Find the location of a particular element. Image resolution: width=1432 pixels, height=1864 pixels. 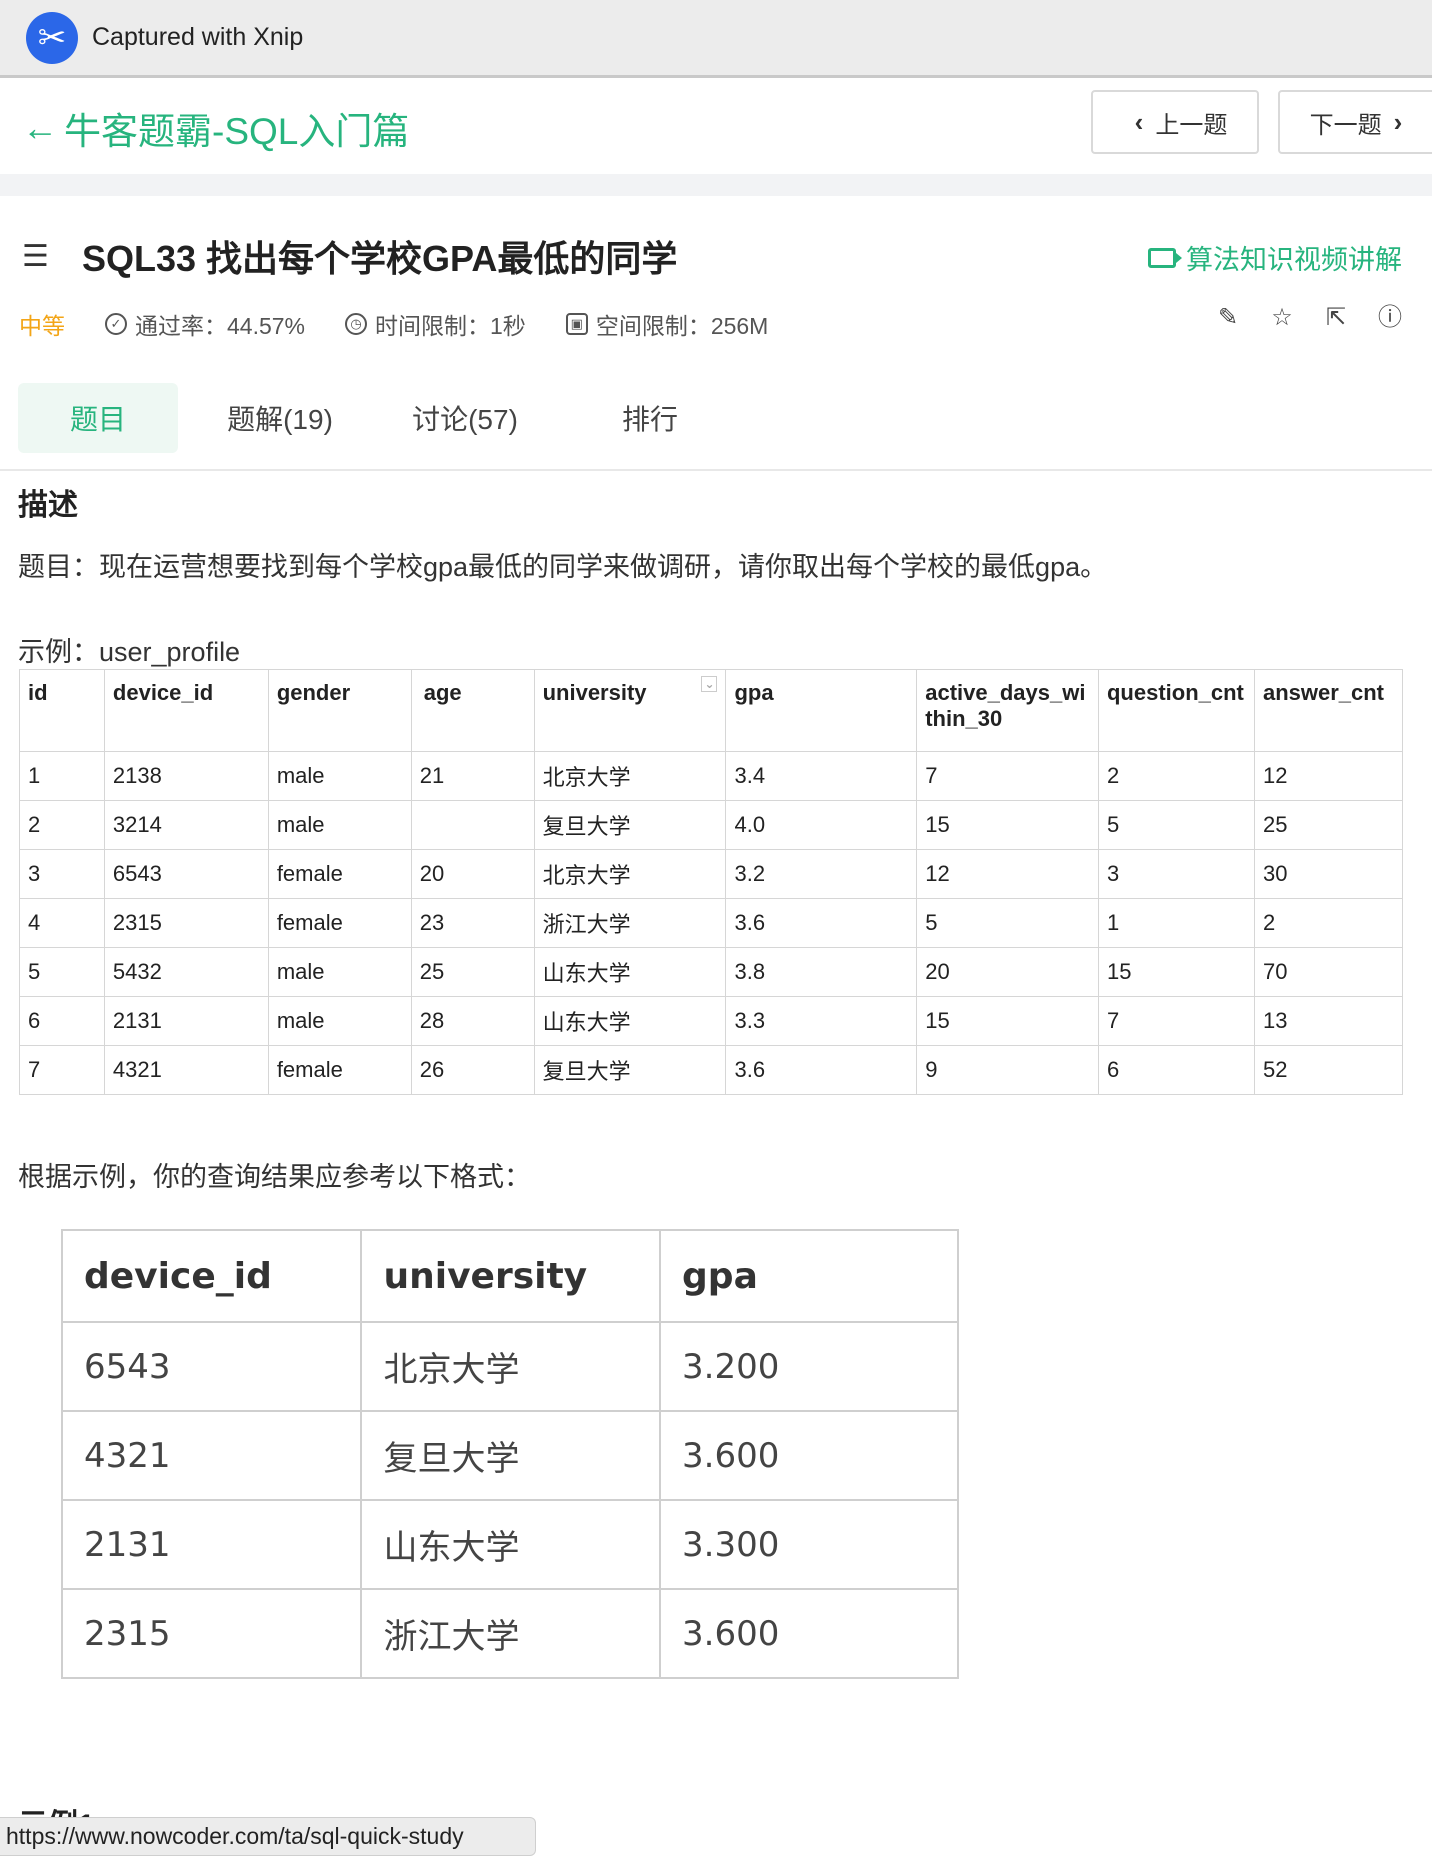

tab-ranking: 排行 is located at coordinates (649, 419).